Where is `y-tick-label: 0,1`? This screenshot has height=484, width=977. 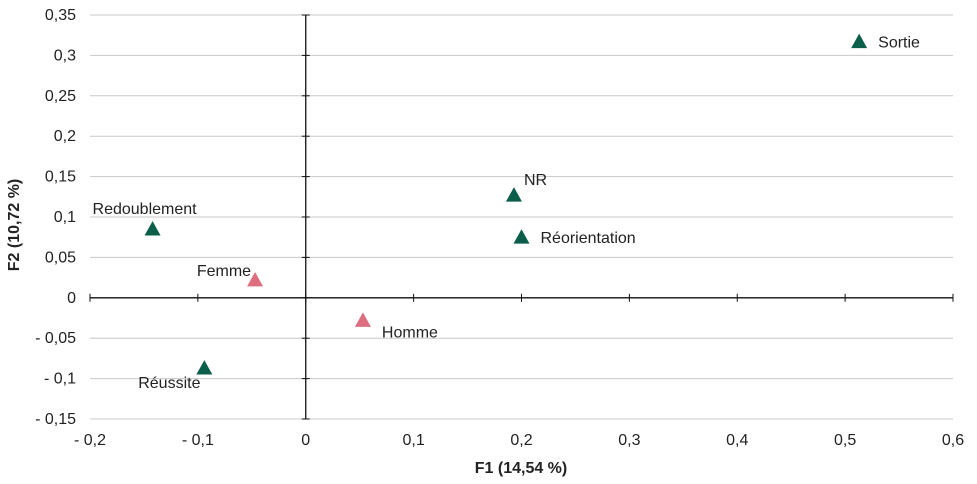 y-tick-label: 0,1 is located at coordinates (65, 217).